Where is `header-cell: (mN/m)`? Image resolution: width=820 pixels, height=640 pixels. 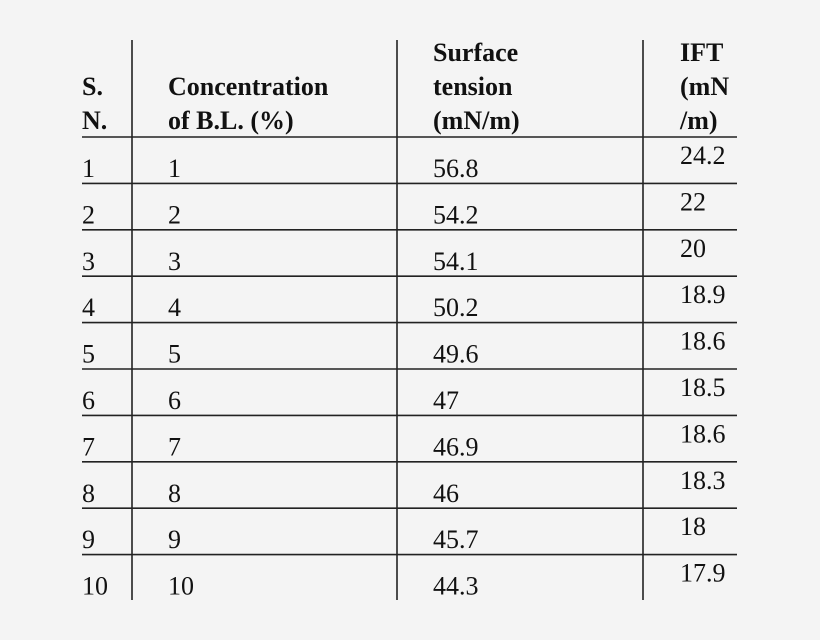 header-cell: (mN/m) is located at coordinates (476, 120).